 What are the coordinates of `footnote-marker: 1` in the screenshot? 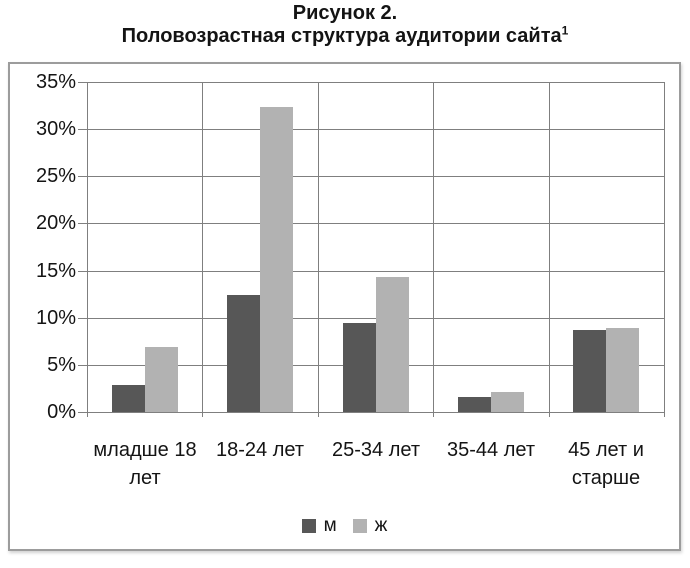 It's located at (565, 30).